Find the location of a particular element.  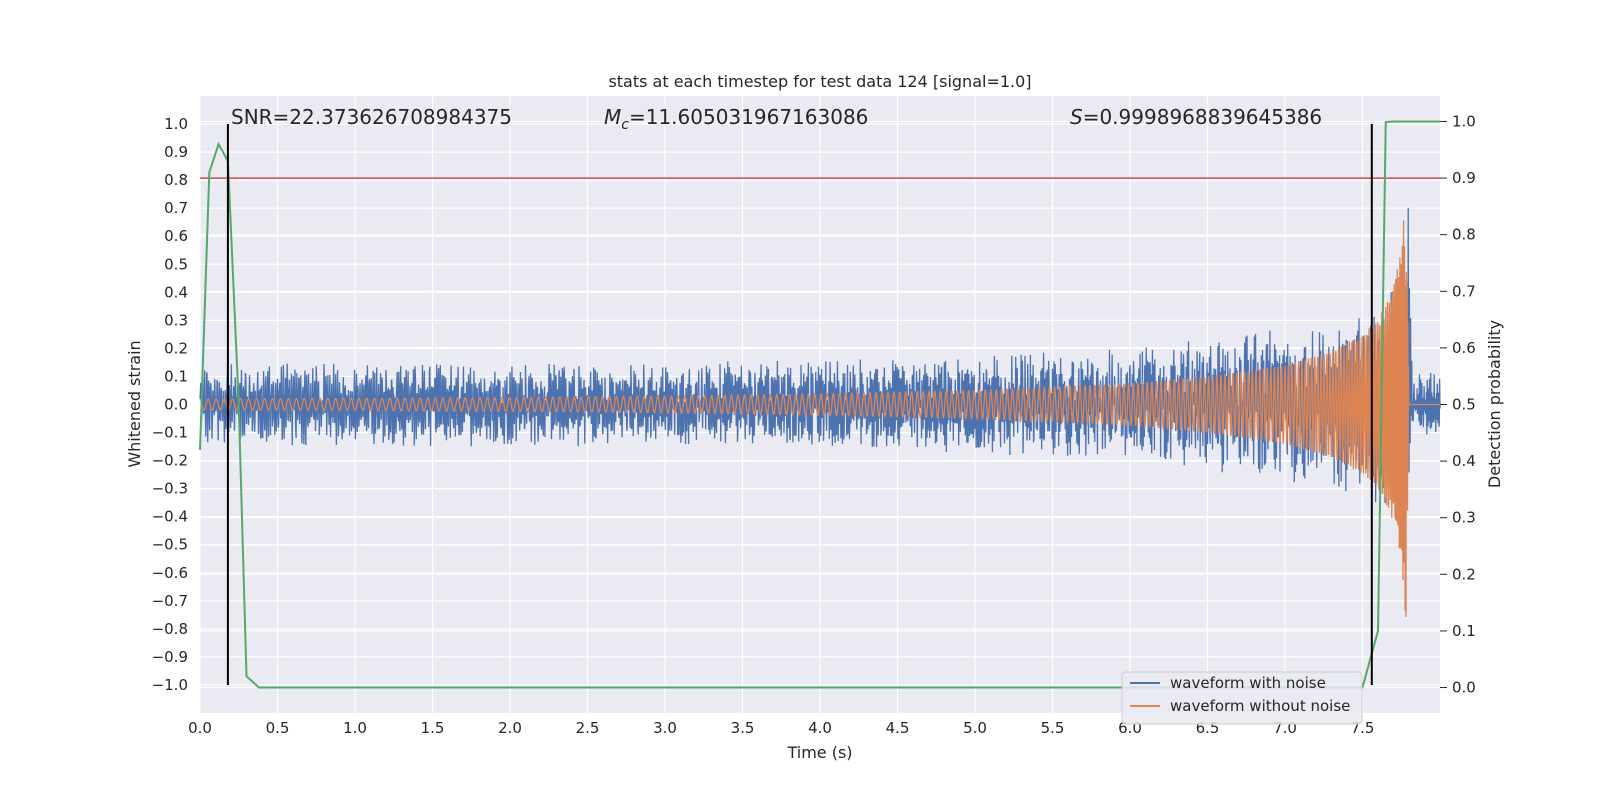

legend-box is located at coordinates (1242, 698).